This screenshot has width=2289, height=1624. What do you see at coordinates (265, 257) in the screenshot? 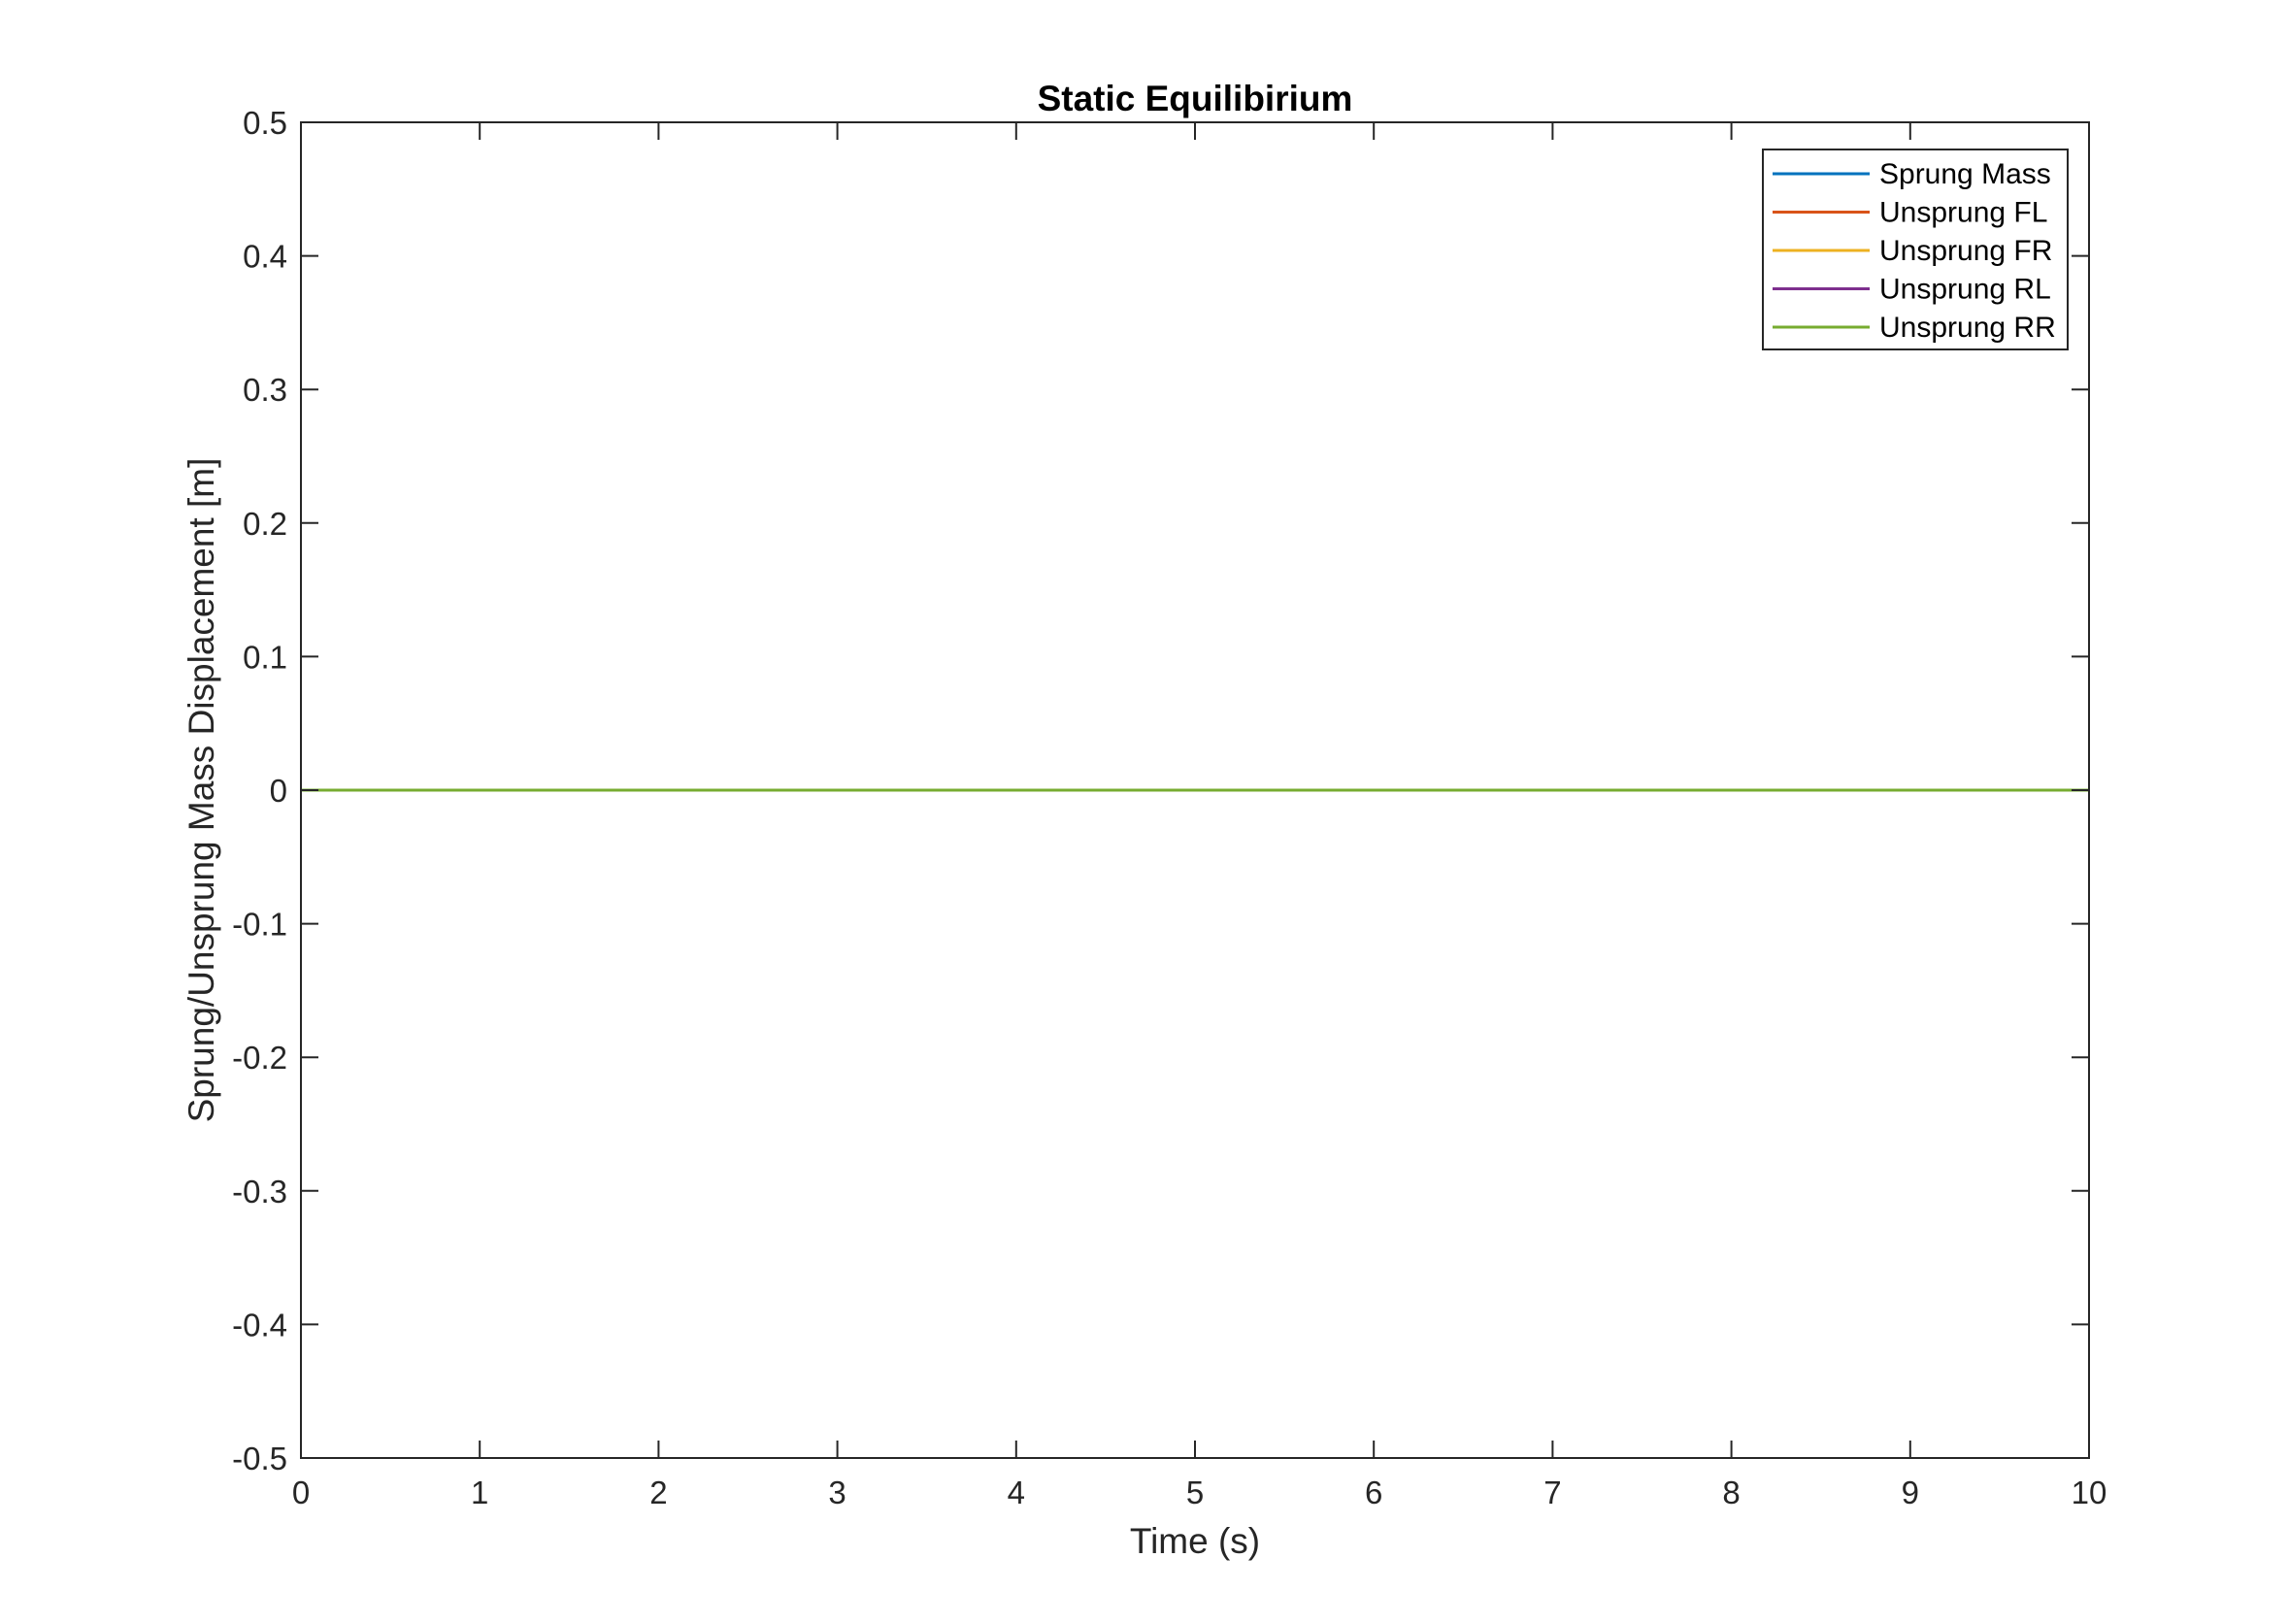
I see `y-tick-label: 0.4` at bounding box center [265, 257].